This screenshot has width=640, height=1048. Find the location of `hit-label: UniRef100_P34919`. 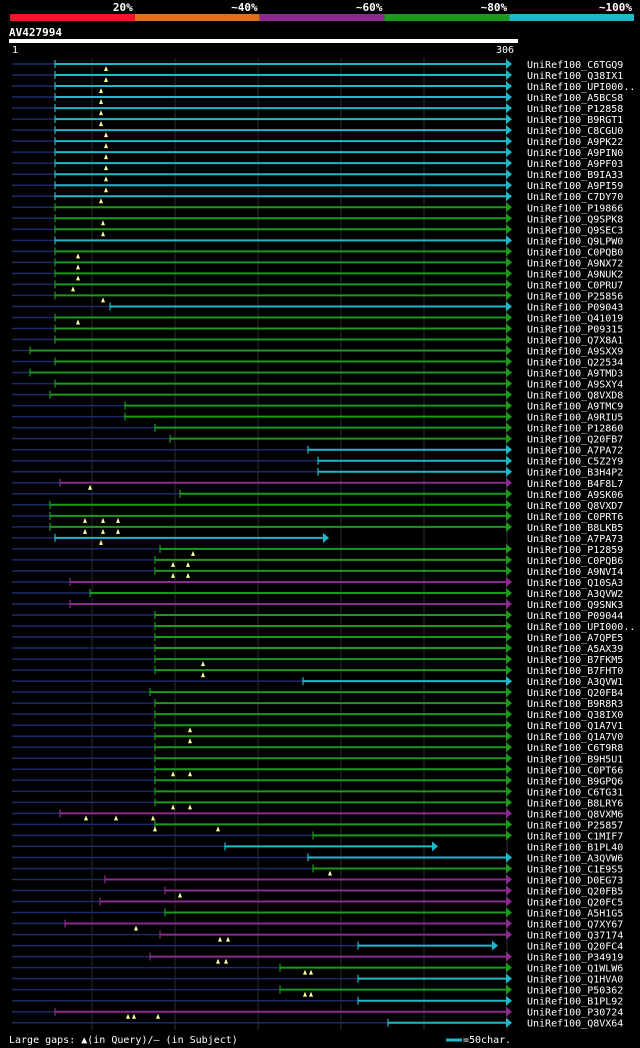

hit-label: UniRef100_P34919 is located at coordinates (575, 958).